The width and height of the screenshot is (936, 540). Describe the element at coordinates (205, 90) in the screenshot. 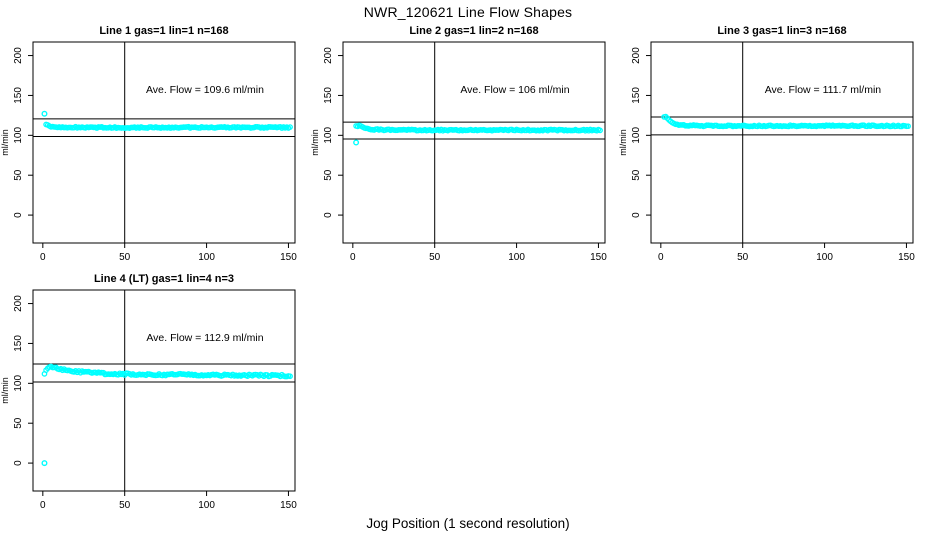

I see `ave-flow-annotation: Ave. Flow = 109.6 ml/min` at that location.